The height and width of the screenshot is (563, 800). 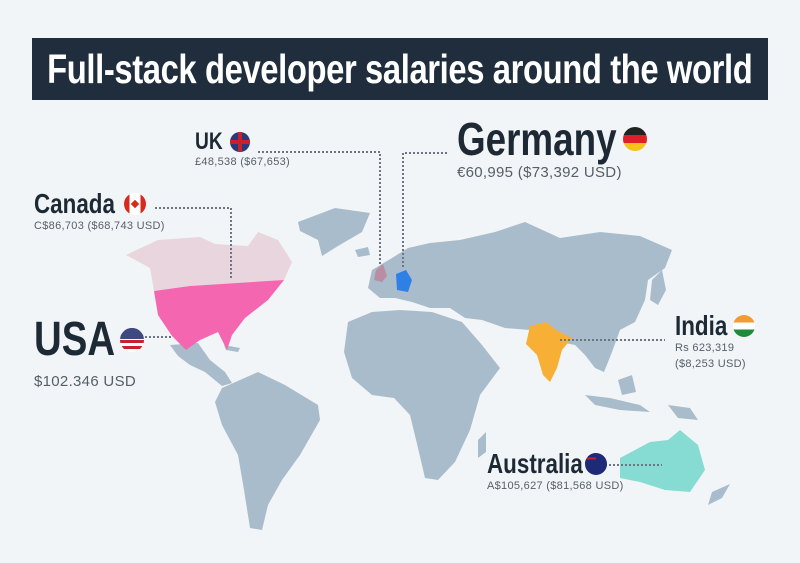 What do you see at coordinates (596, 464) in the screenshot?
I see `australia-flag-icon` at bounding box center [596, 464].